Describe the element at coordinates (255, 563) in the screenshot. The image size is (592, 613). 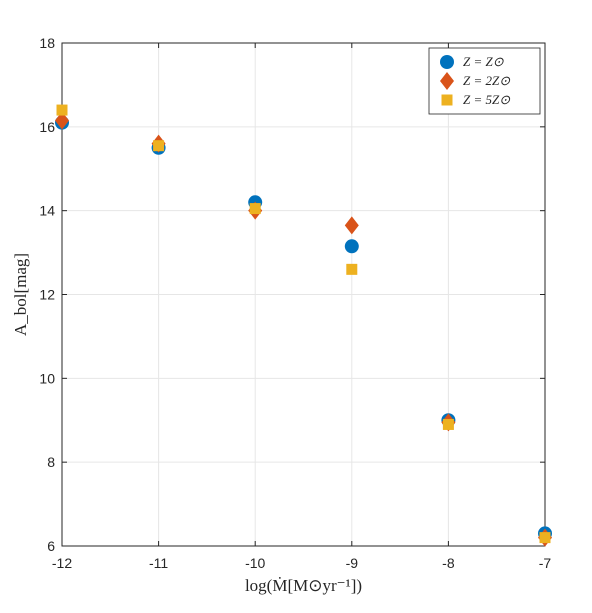
I see `x-tick-label: -10` at that location.